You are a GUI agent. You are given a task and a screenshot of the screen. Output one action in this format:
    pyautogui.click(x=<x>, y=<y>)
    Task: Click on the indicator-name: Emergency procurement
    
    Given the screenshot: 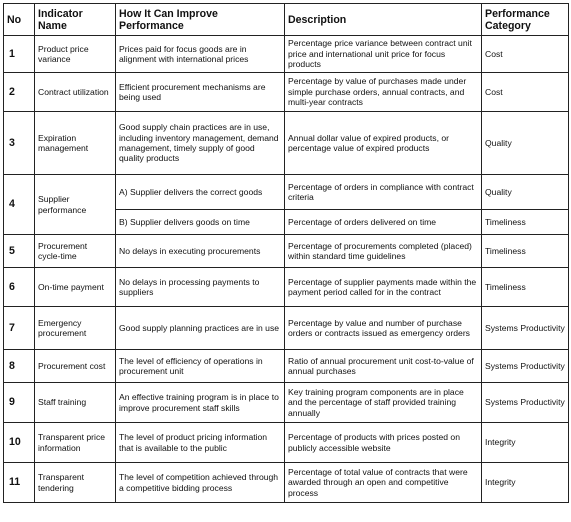 What is the action you would take?
    pyautogui.click(x=75, y=328)
    